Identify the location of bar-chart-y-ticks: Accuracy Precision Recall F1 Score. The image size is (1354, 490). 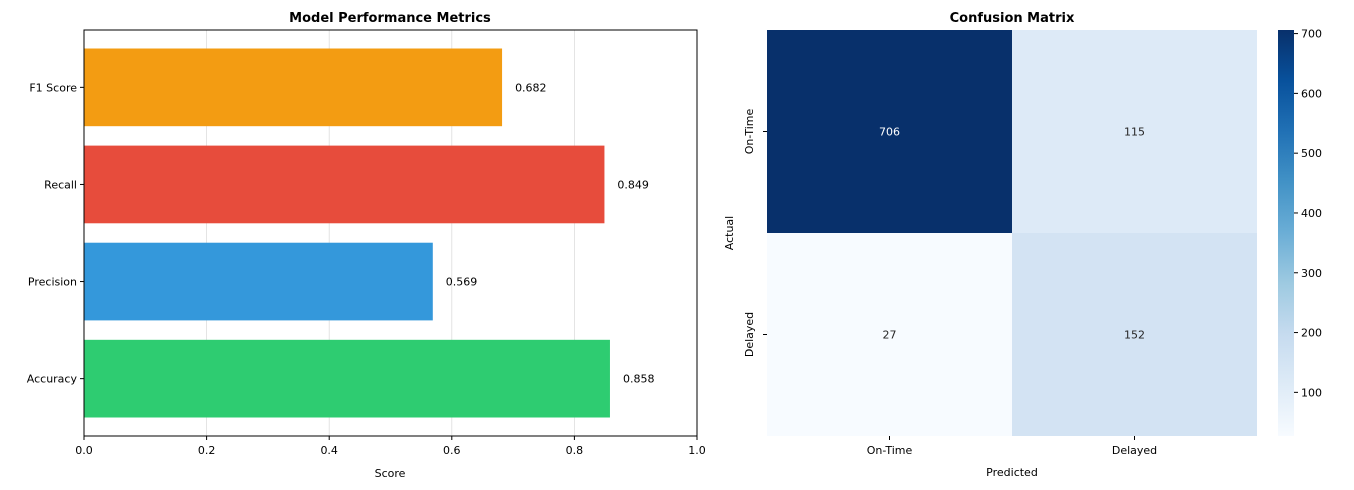
(55, 233).